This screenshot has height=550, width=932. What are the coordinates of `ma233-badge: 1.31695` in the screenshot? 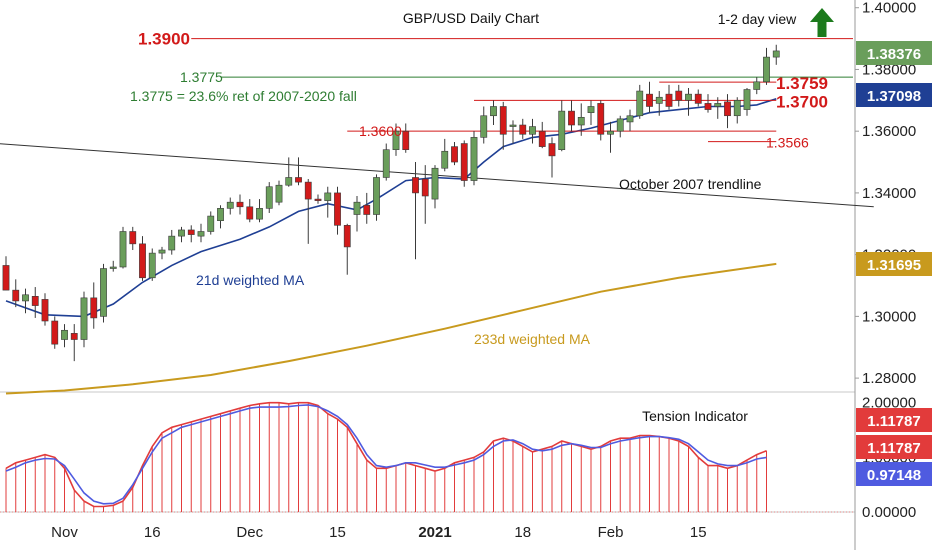 It's located at (894, 264).